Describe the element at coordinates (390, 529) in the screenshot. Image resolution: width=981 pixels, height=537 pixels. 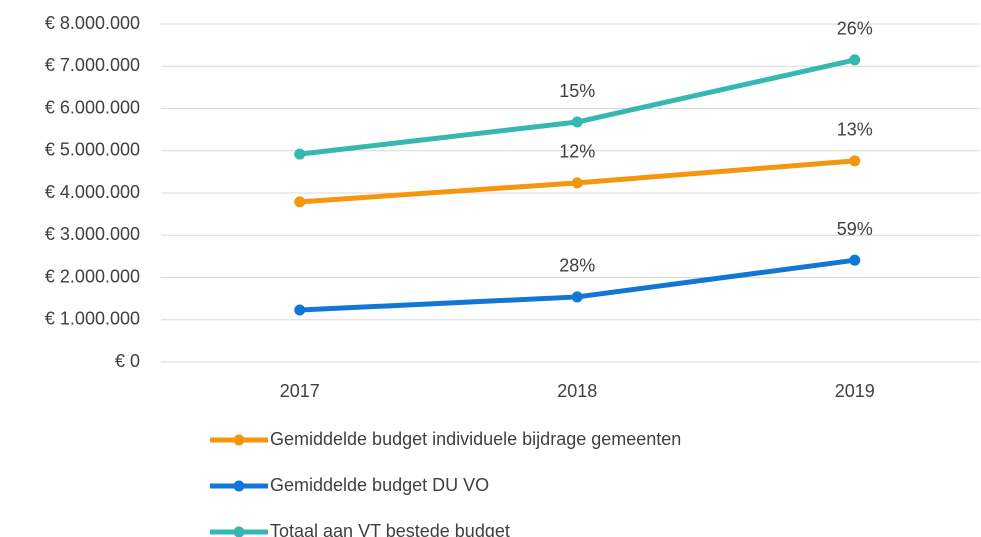
I see `legend-label: Totaal aan VT bestede budget` at that location.